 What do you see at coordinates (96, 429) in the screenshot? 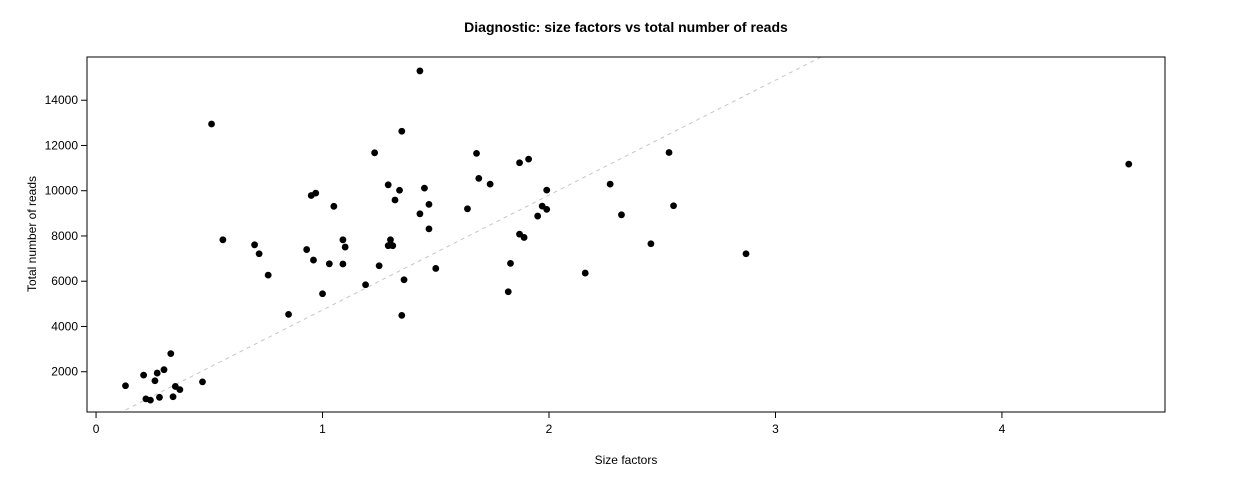
I see `x-tick-label: 0` at bounding box center [96, 429].